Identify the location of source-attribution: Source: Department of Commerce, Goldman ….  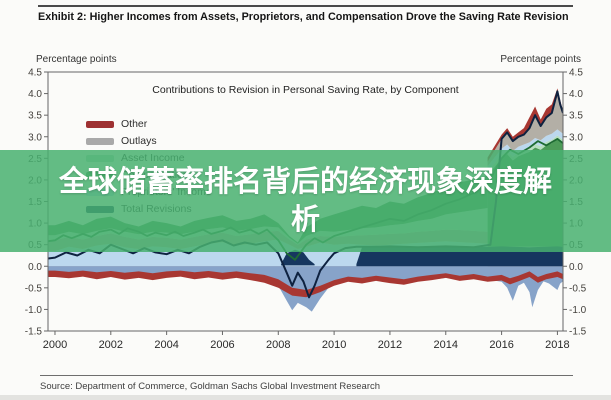
(210, 386).